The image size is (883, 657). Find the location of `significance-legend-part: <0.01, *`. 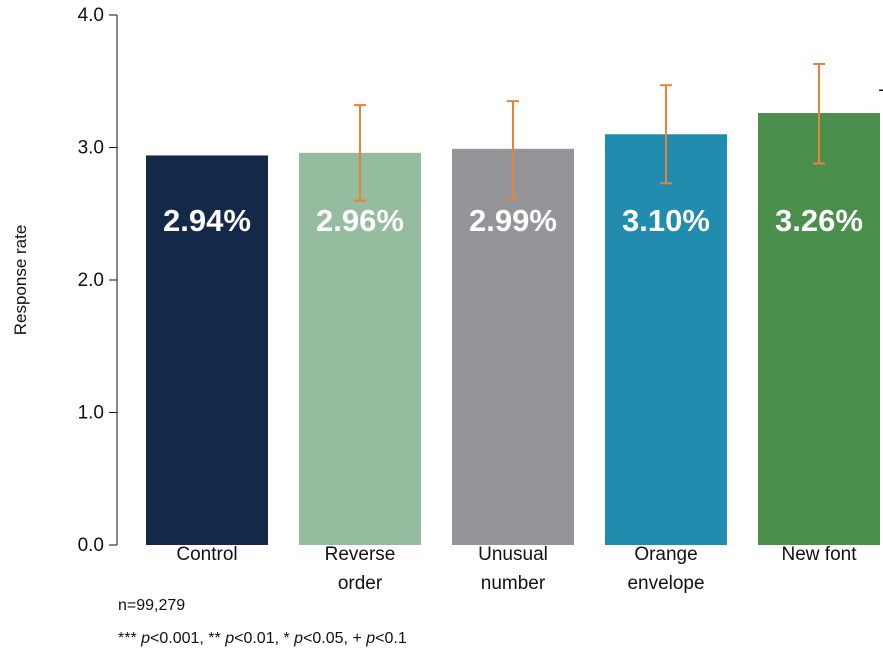

significance-legend-part: <0.01, * is located at coordinates (264, 638).